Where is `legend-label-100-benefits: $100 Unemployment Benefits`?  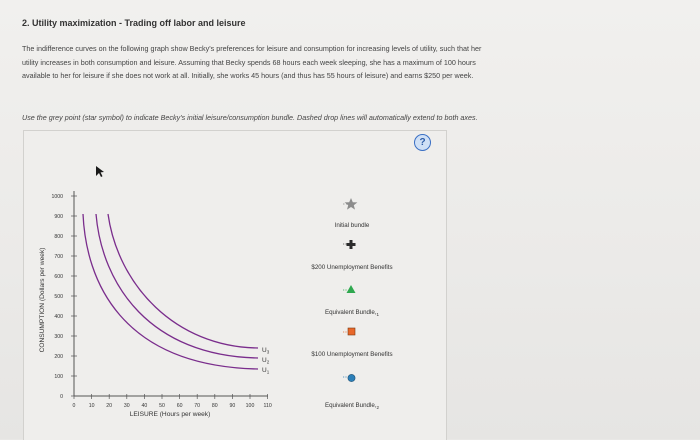 legend-label-100-benefits: $100 Unemployment Benefits is located at coordinates (352, 354).